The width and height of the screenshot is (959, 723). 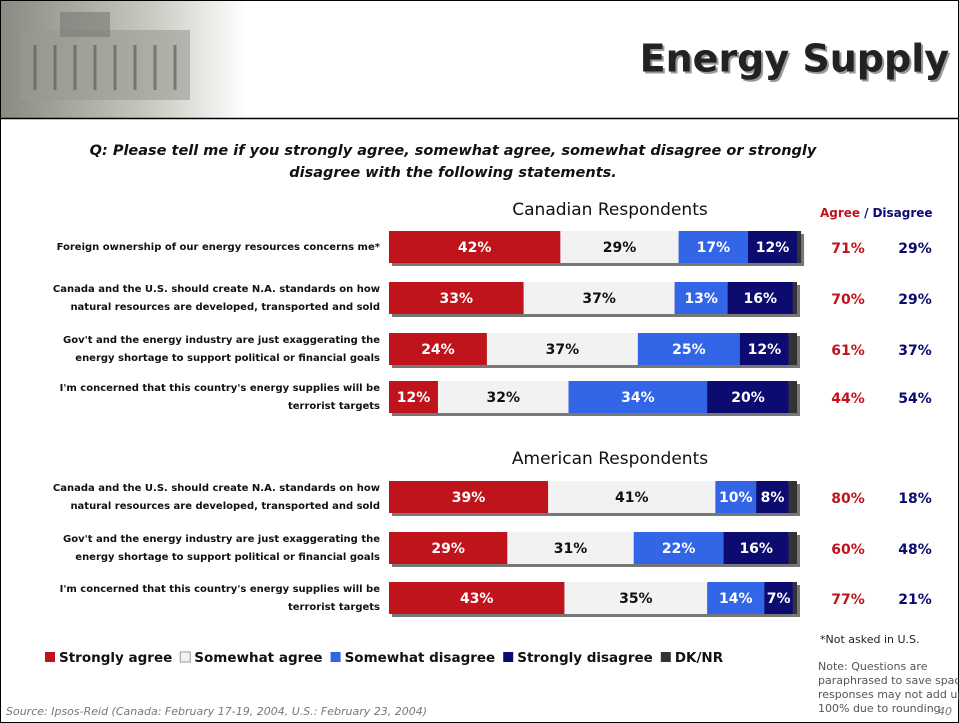 I want to click on value-label: 22%, so click(x=679, y=549).